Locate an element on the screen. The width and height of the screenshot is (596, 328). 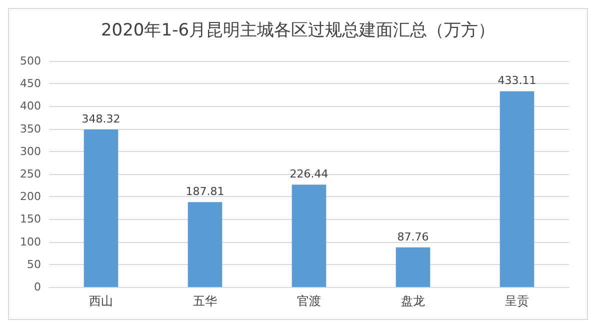
data-label: 226.44 is located at coordinates (309, 174).